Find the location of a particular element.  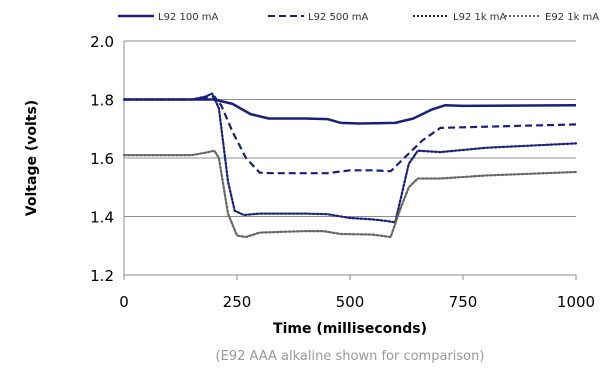

x-tick-label: 0 is located at coordinates (124, 302).